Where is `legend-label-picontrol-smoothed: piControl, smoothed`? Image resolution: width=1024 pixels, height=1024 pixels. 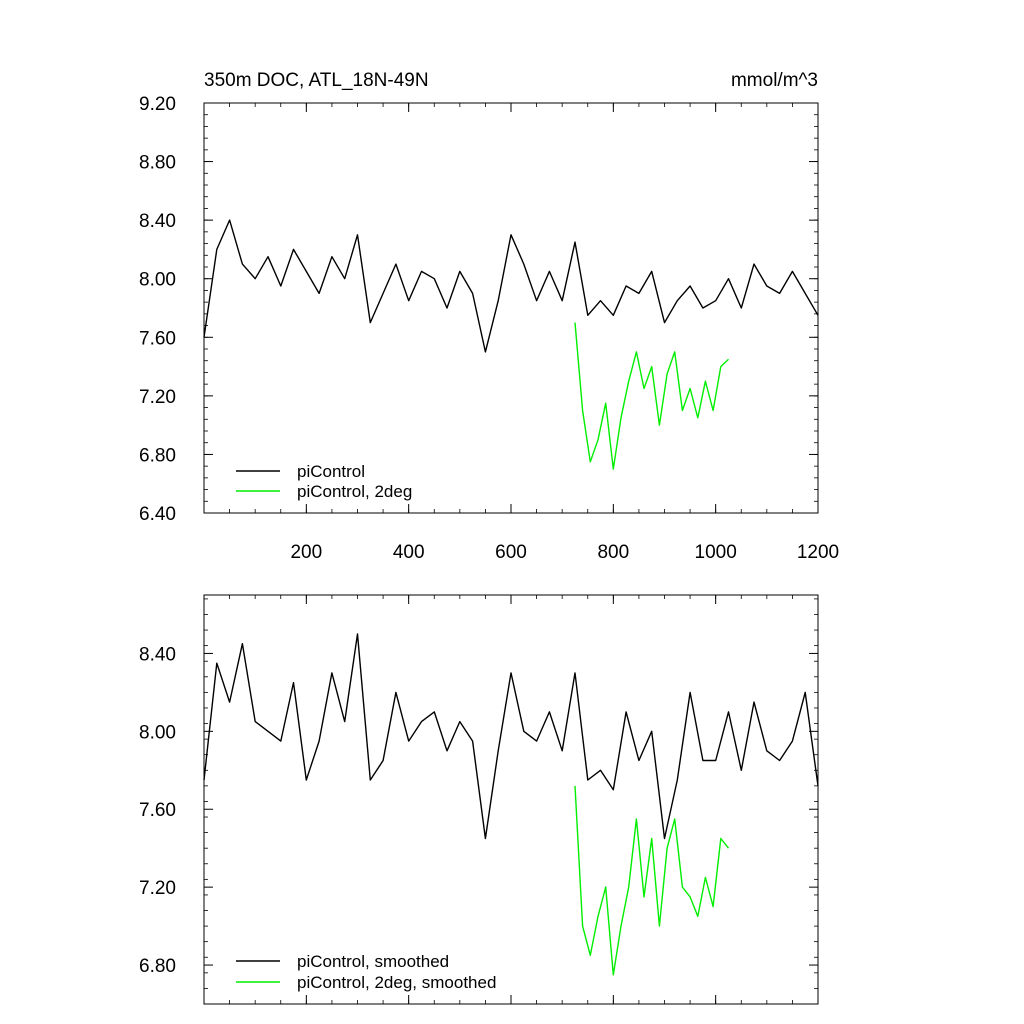 legend-label-picontrol-smoothed: piControl, smoothed is located at coordinates (373, 961).